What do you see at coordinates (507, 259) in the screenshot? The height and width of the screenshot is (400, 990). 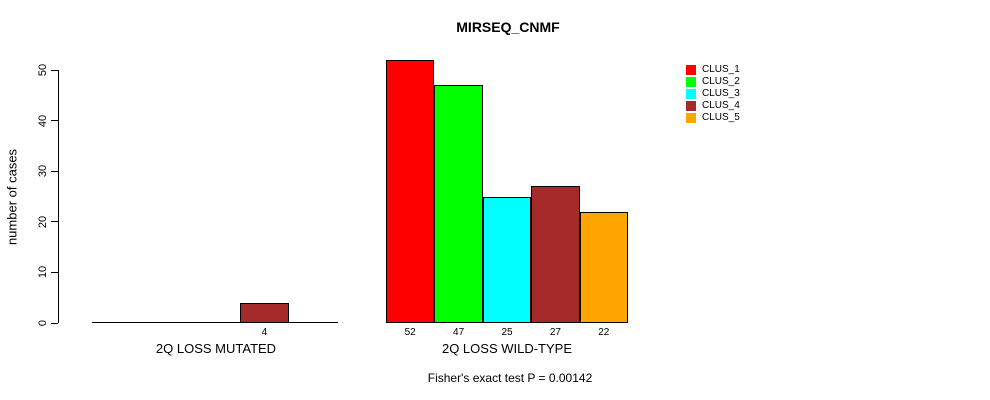 I see `bar-clus_3-wild-type` at bounding box center [507, 259].